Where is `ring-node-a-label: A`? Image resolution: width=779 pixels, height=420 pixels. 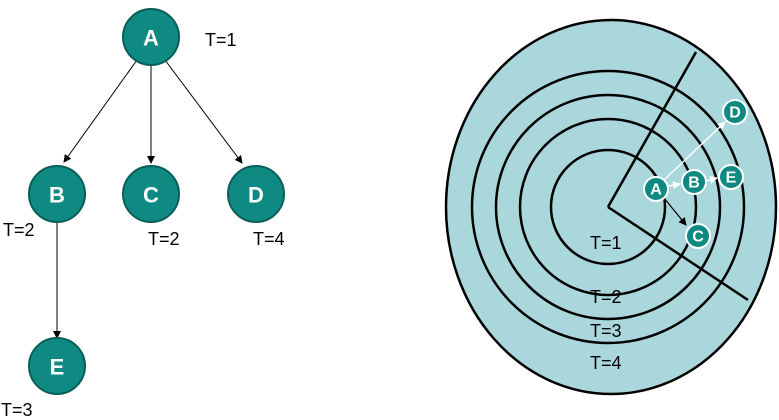
ring-node-a-label: A is located at coordinates (656, 190).